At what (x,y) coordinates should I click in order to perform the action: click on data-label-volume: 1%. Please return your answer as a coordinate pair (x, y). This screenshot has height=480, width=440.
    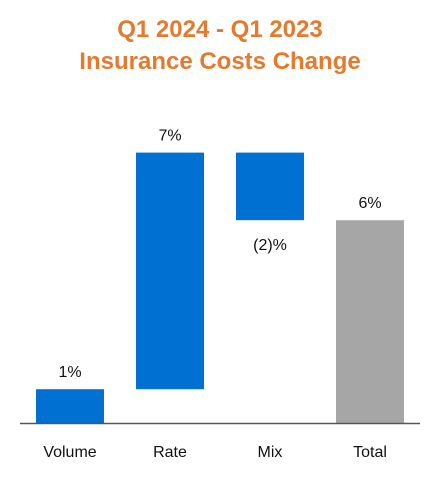
    Looking at the image, I should click on (69, 372).